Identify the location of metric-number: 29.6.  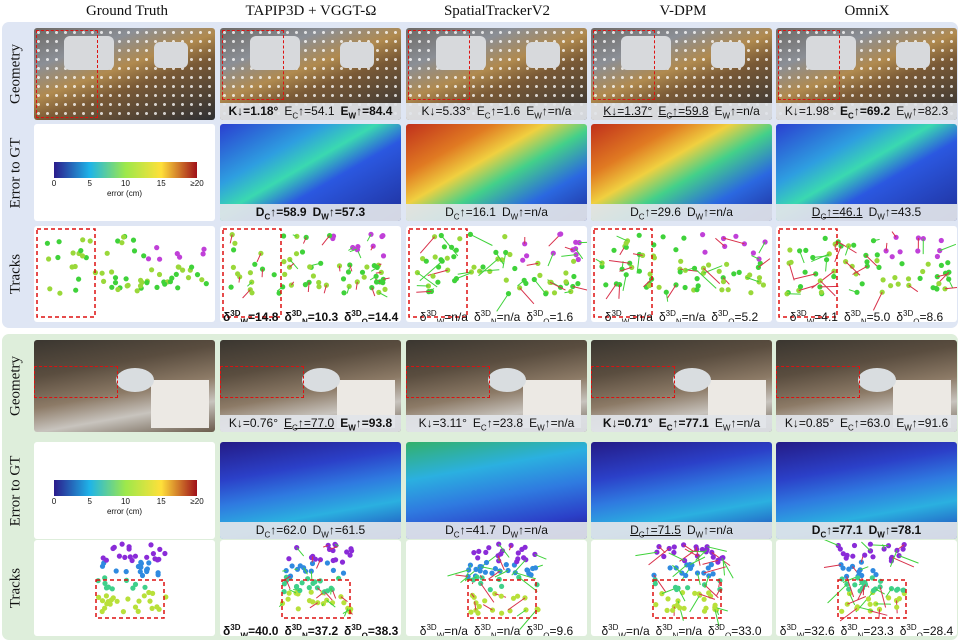
(669, 212).